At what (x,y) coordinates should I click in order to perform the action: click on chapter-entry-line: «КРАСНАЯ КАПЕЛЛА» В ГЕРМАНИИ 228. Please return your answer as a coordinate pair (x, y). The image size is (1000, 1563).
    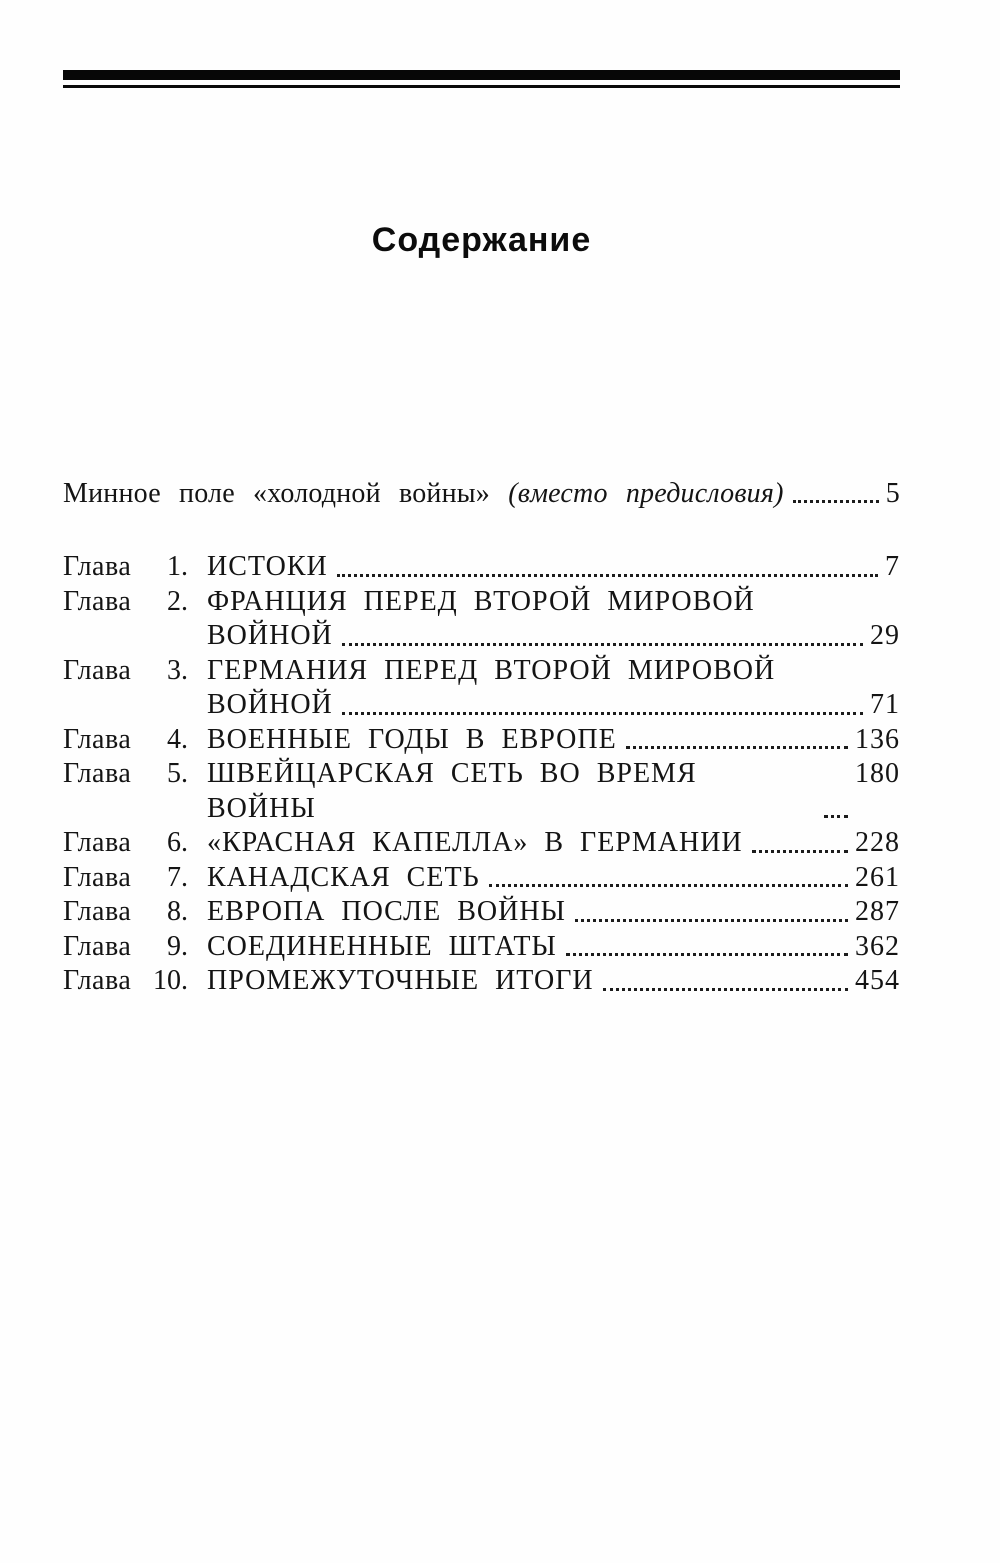
    Looking at the image, I should click on (553, 843).